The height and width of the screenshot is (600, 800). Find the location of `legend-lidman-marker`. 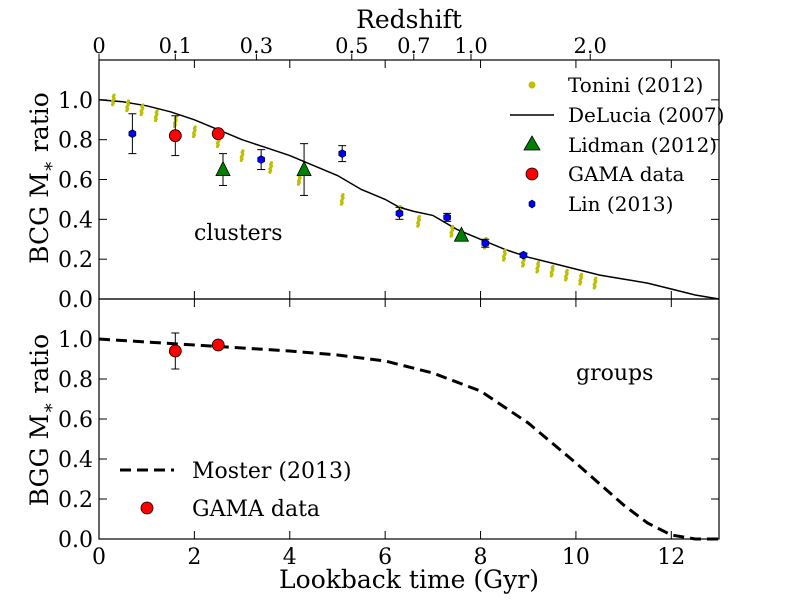

legend-lidman-marker is located at coordinates (532, 143).